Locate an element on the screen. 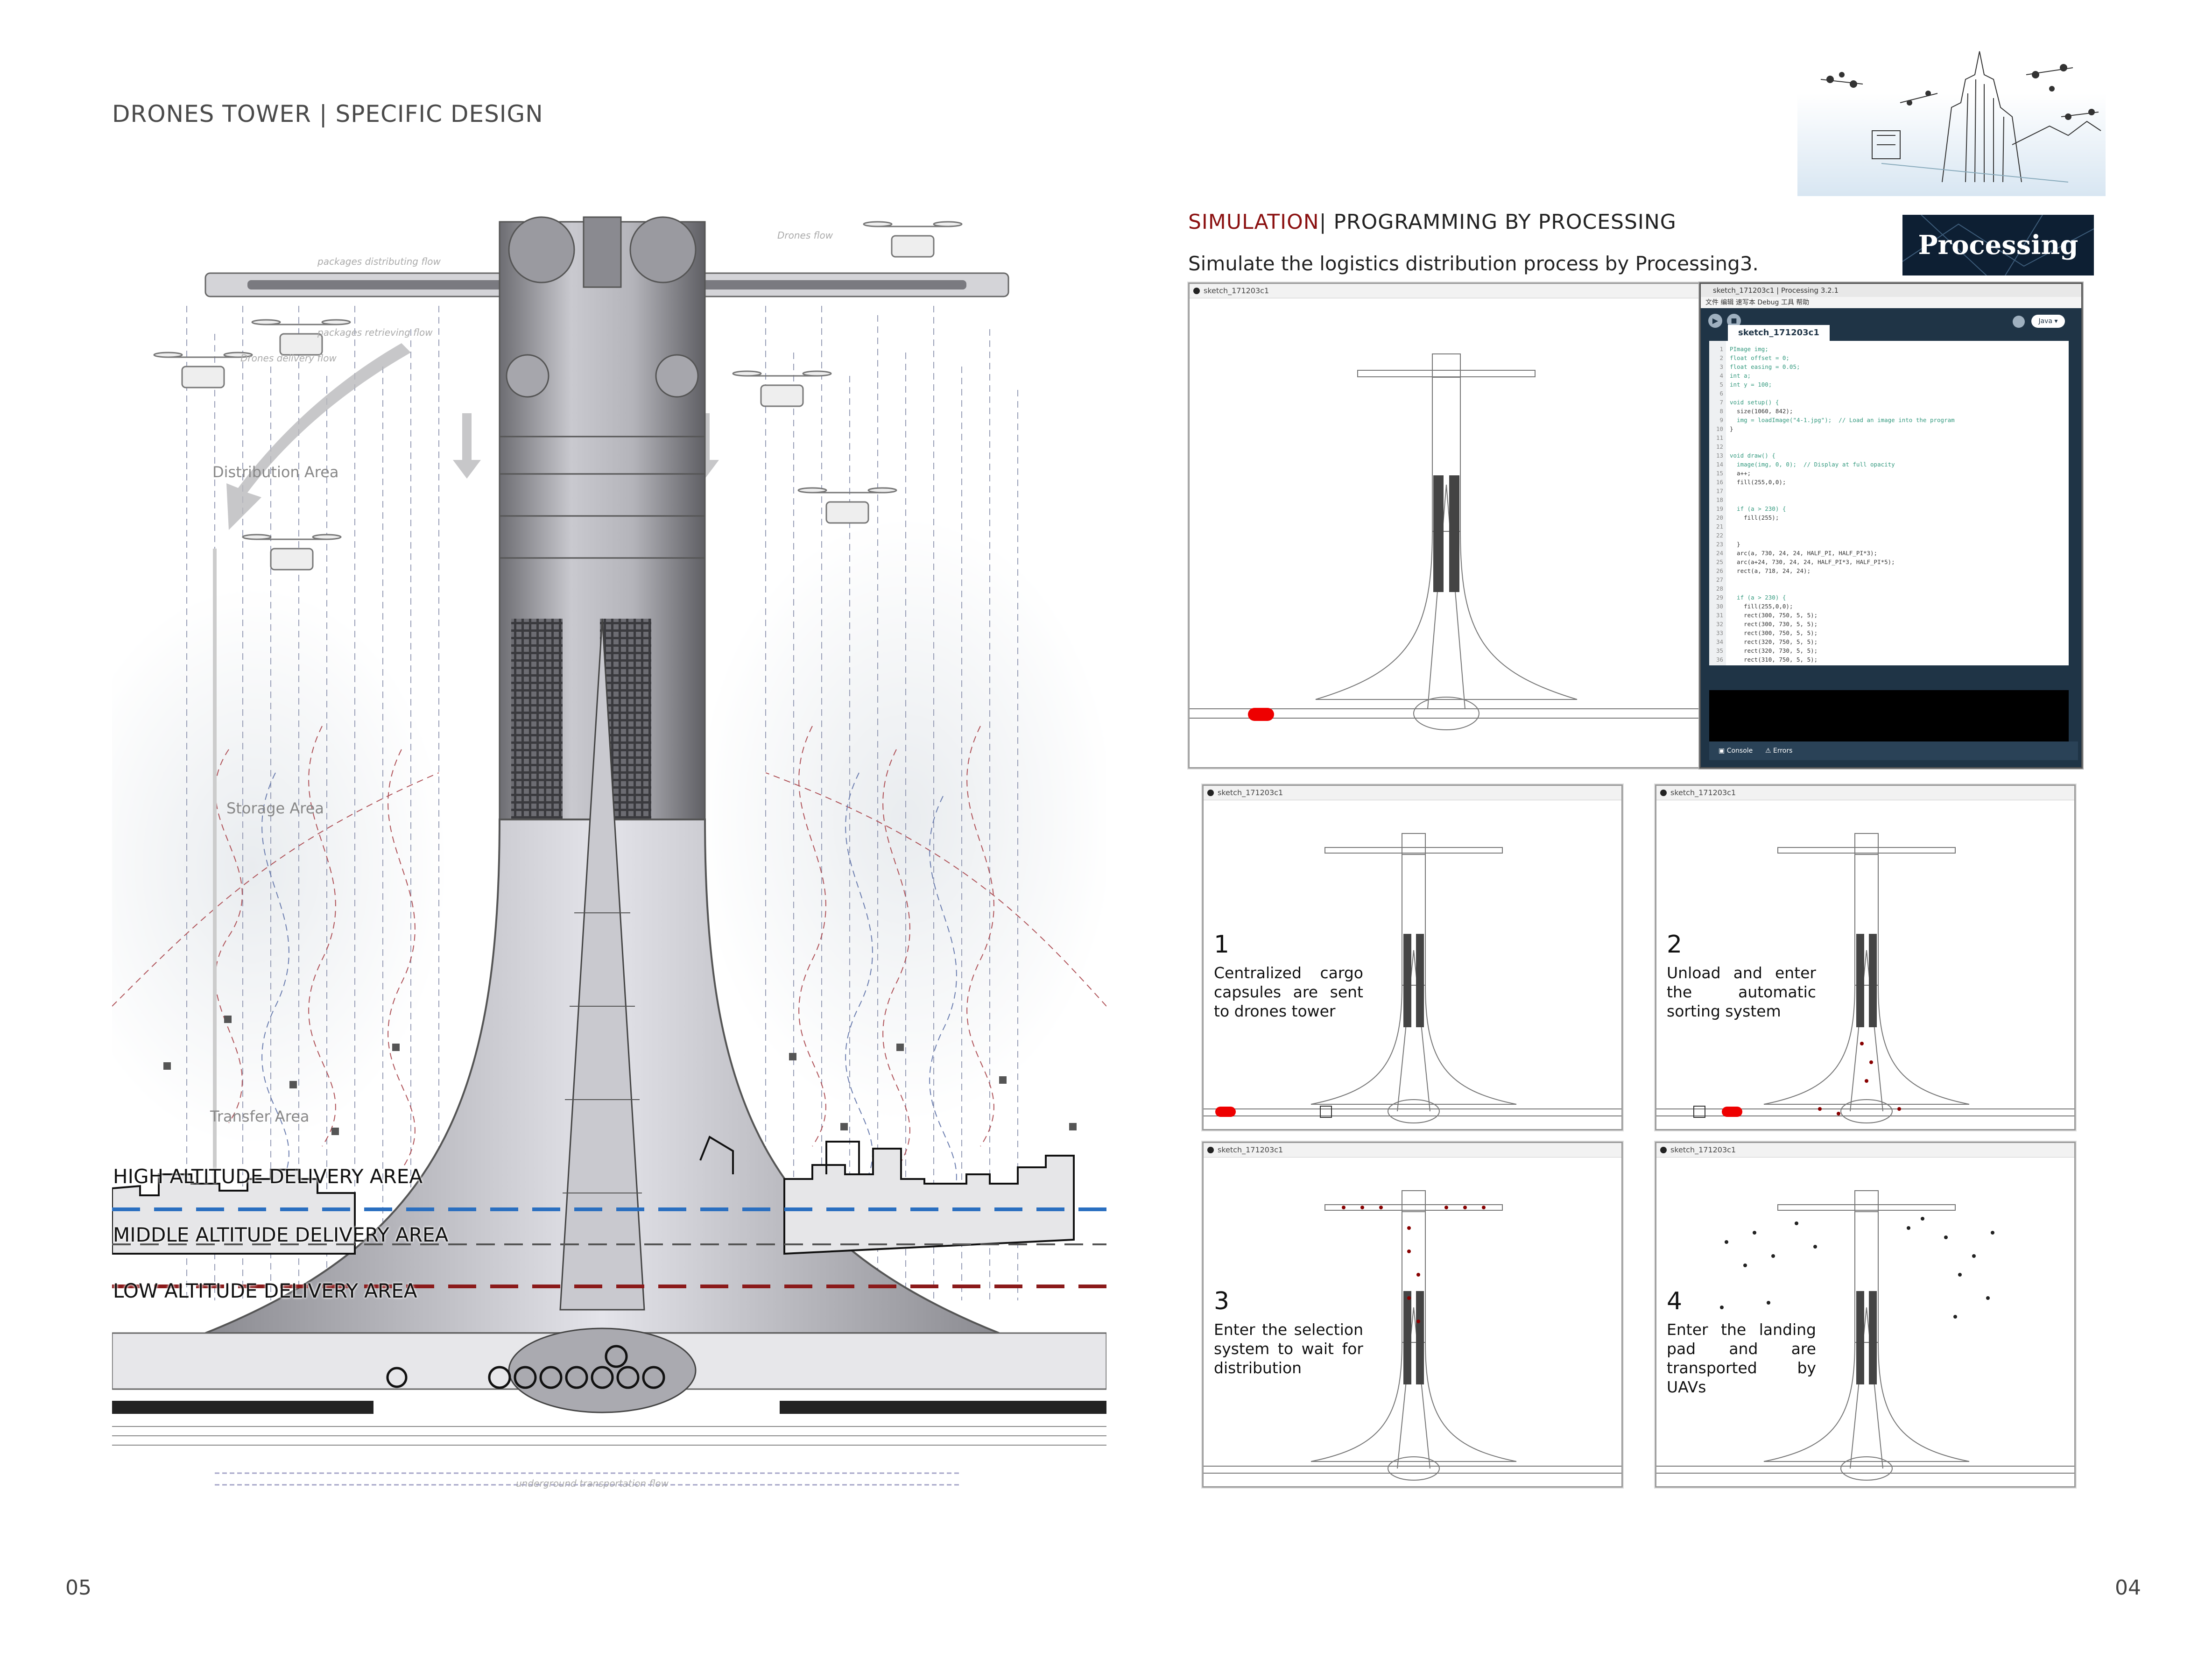 The image size is (2205, 1680). step-window-1: sketch_171203c1 is located at coordinates (1412, 957).